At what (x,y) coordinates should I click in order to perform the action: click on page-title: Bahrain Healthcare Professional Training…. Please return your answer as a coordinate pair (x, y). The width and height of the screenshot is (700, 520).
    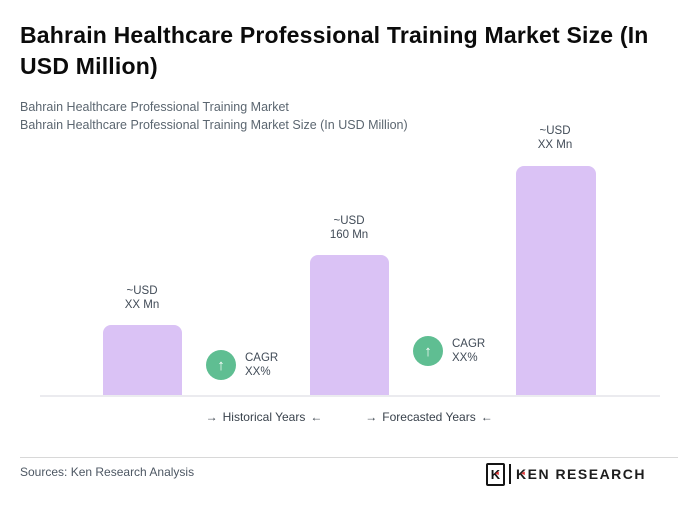
    Looking at the image, I should click on (334, 50).